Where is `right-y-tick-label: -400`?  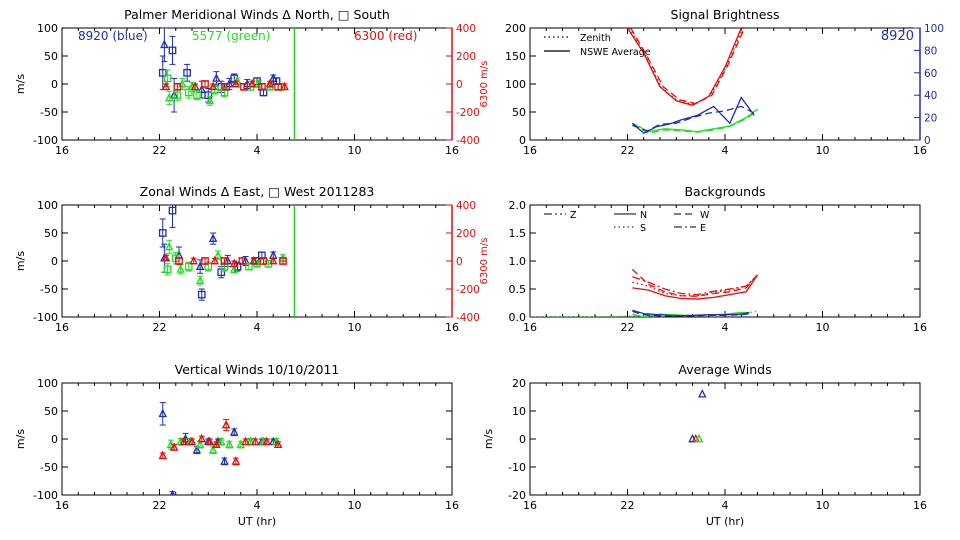
right-y-tick-label: -400 is located at coordinates (468, 141).